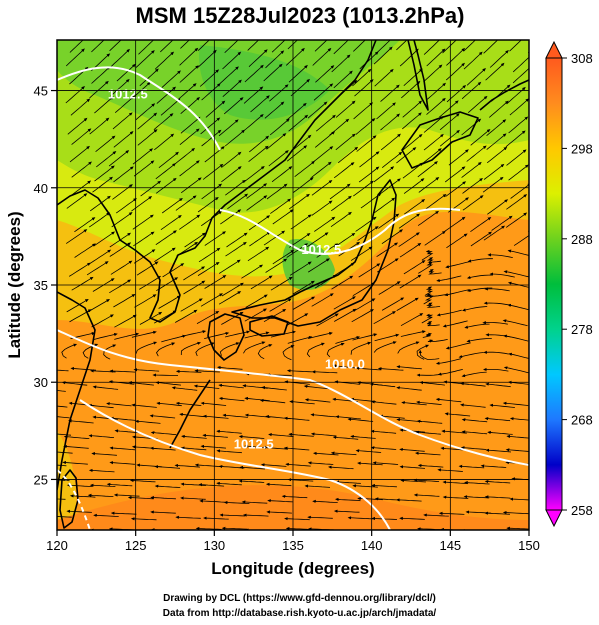  I want to click on kuril-coast, so click(504, 95).